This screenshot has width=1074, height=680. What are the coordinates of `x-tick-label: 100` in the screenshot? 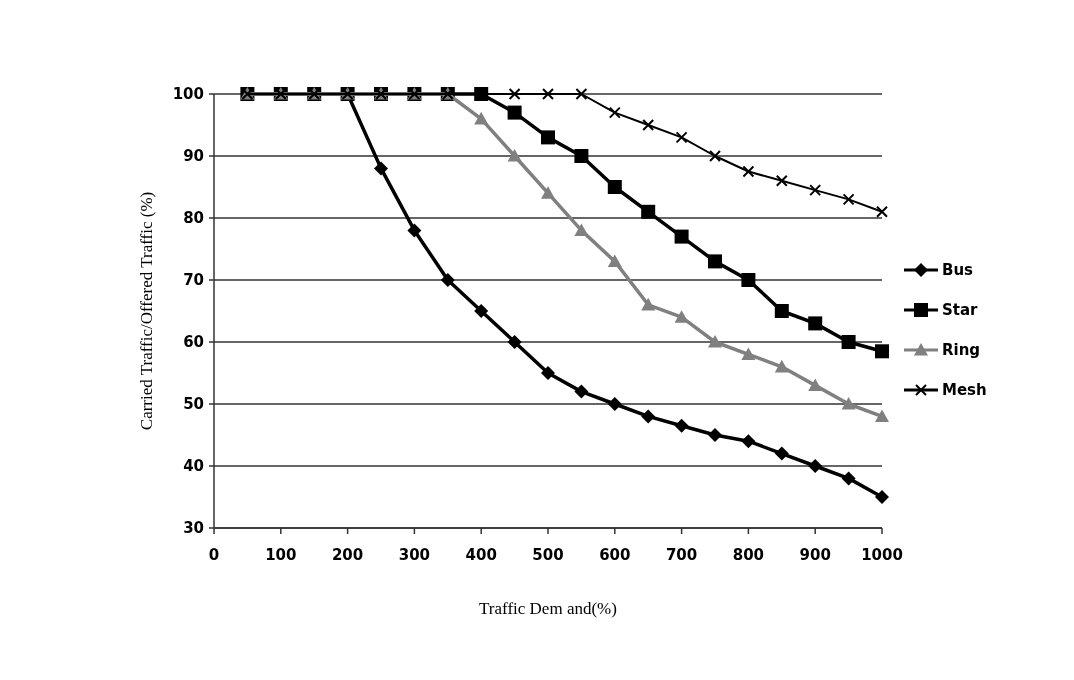 It's located at (281, 555).